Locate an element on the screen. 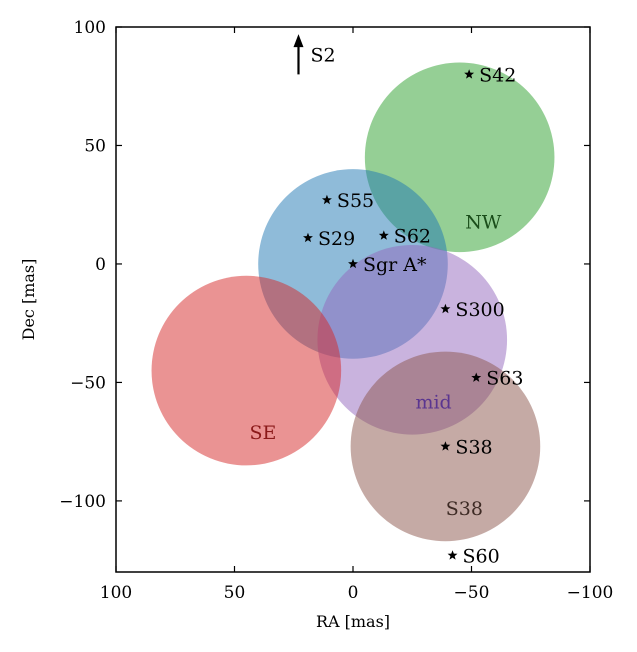 This screenshot has height=652, width=637. s2-arrow-group: S2 is located at coordinates (314, 54).